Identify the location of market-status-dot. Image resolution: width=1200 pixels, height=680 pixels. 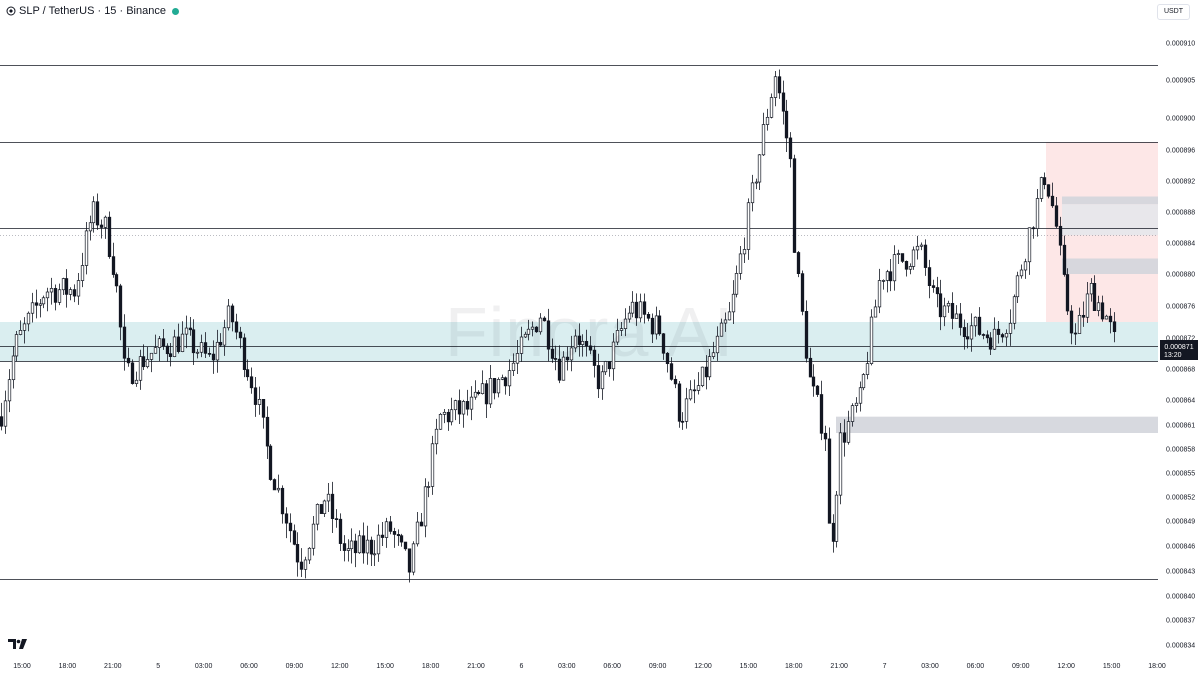
(175, 11).